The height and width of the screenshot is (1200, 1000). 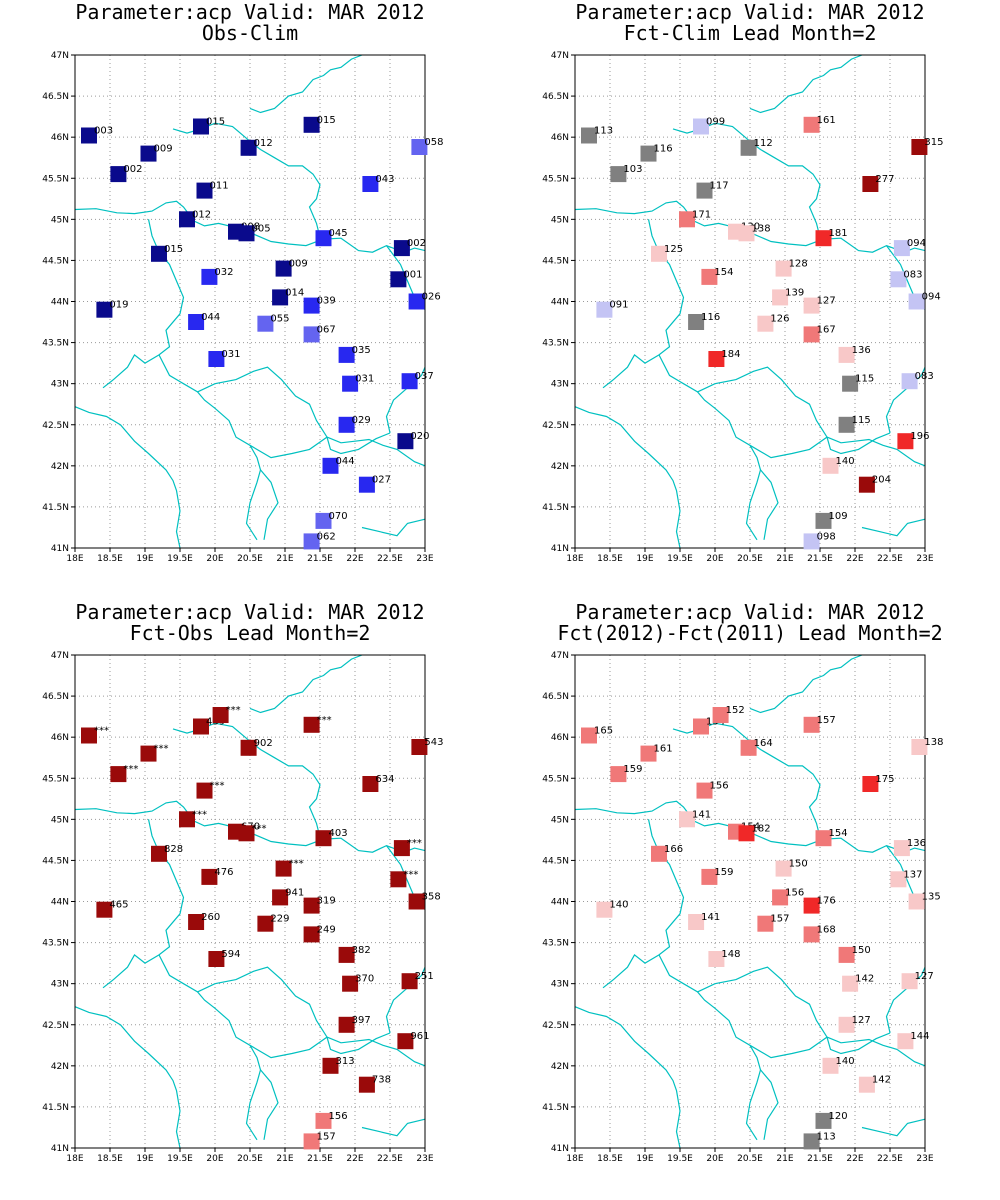 What do you see at coordinates (384, 779) in the screenshot?
I see `station-label: 634` at bounding box center [384, 779].